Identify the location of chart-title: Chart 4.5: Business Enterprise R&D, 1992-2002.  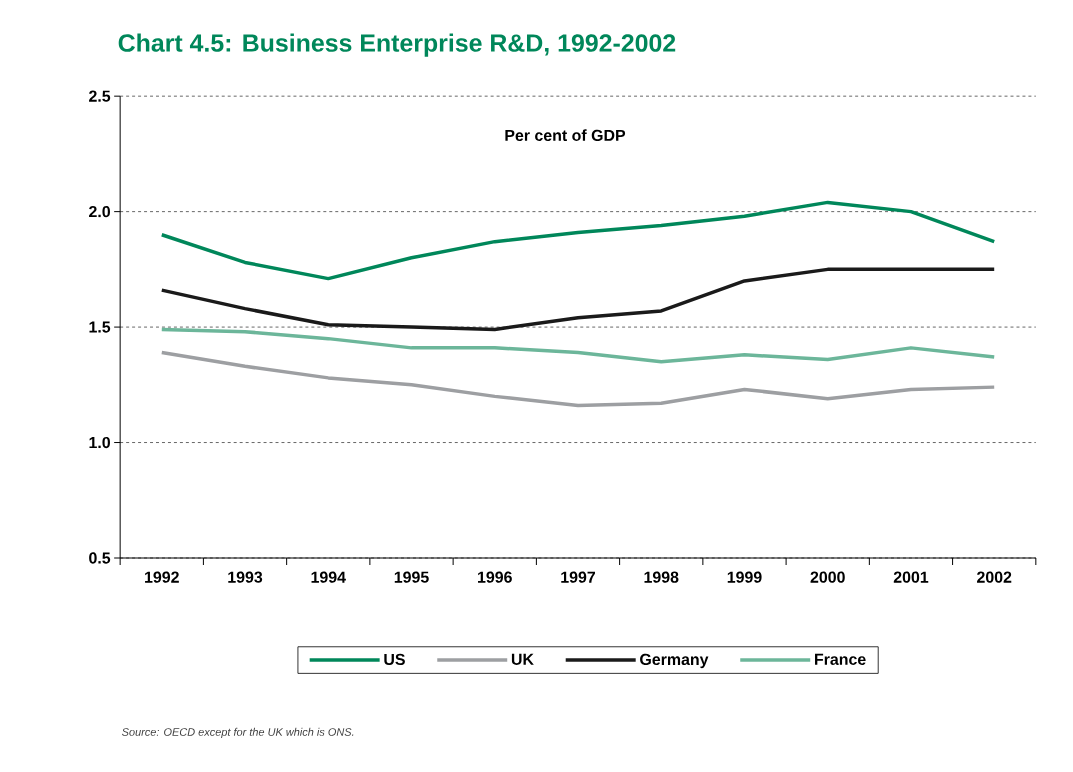
(397, 45).